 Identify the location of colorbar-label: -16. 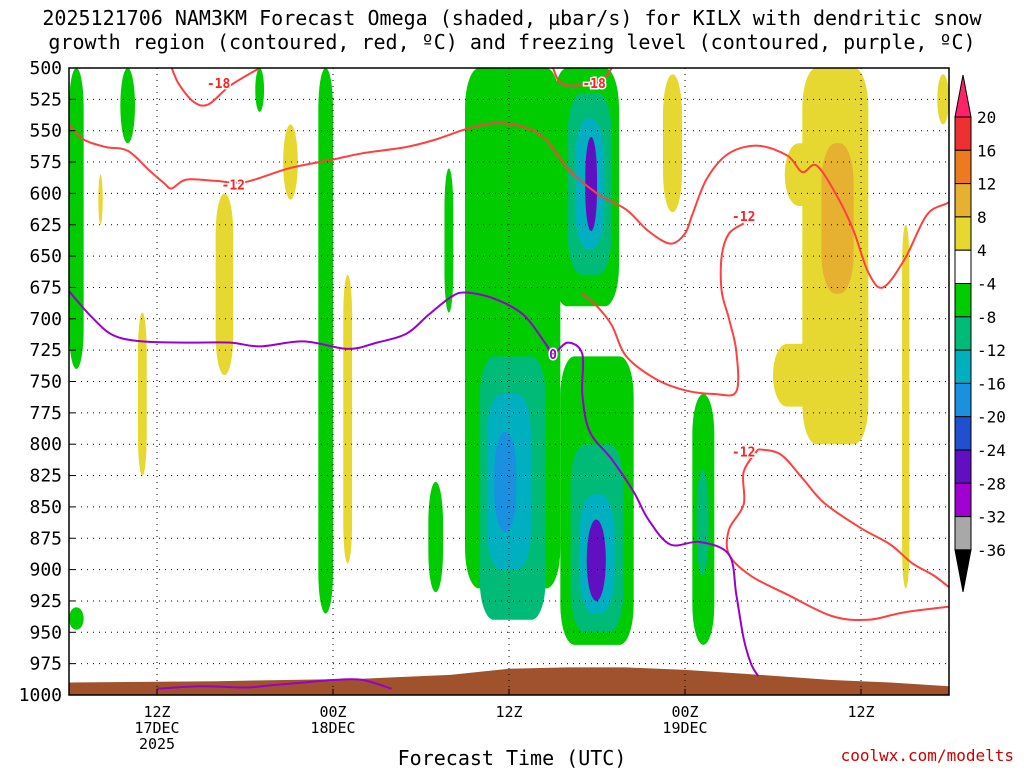
(991, 383).